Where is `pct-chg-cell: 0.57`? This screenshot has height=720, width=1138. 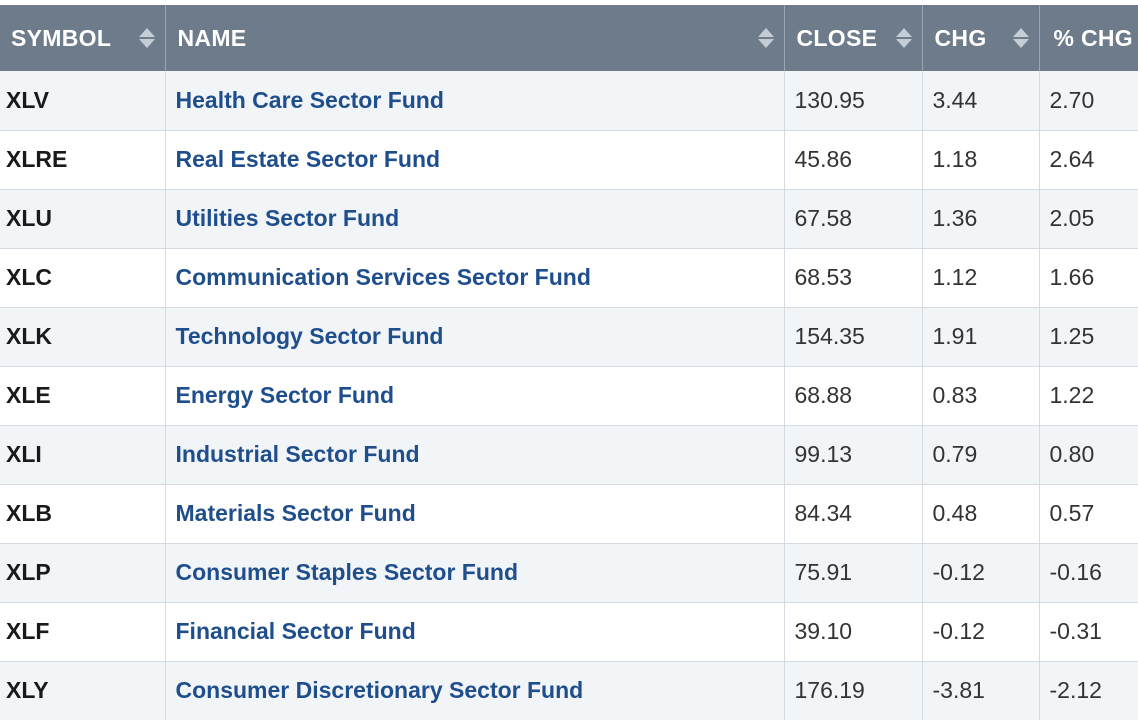
pct-chg-cell: 0.57 is located at coordinates (1088, 514).